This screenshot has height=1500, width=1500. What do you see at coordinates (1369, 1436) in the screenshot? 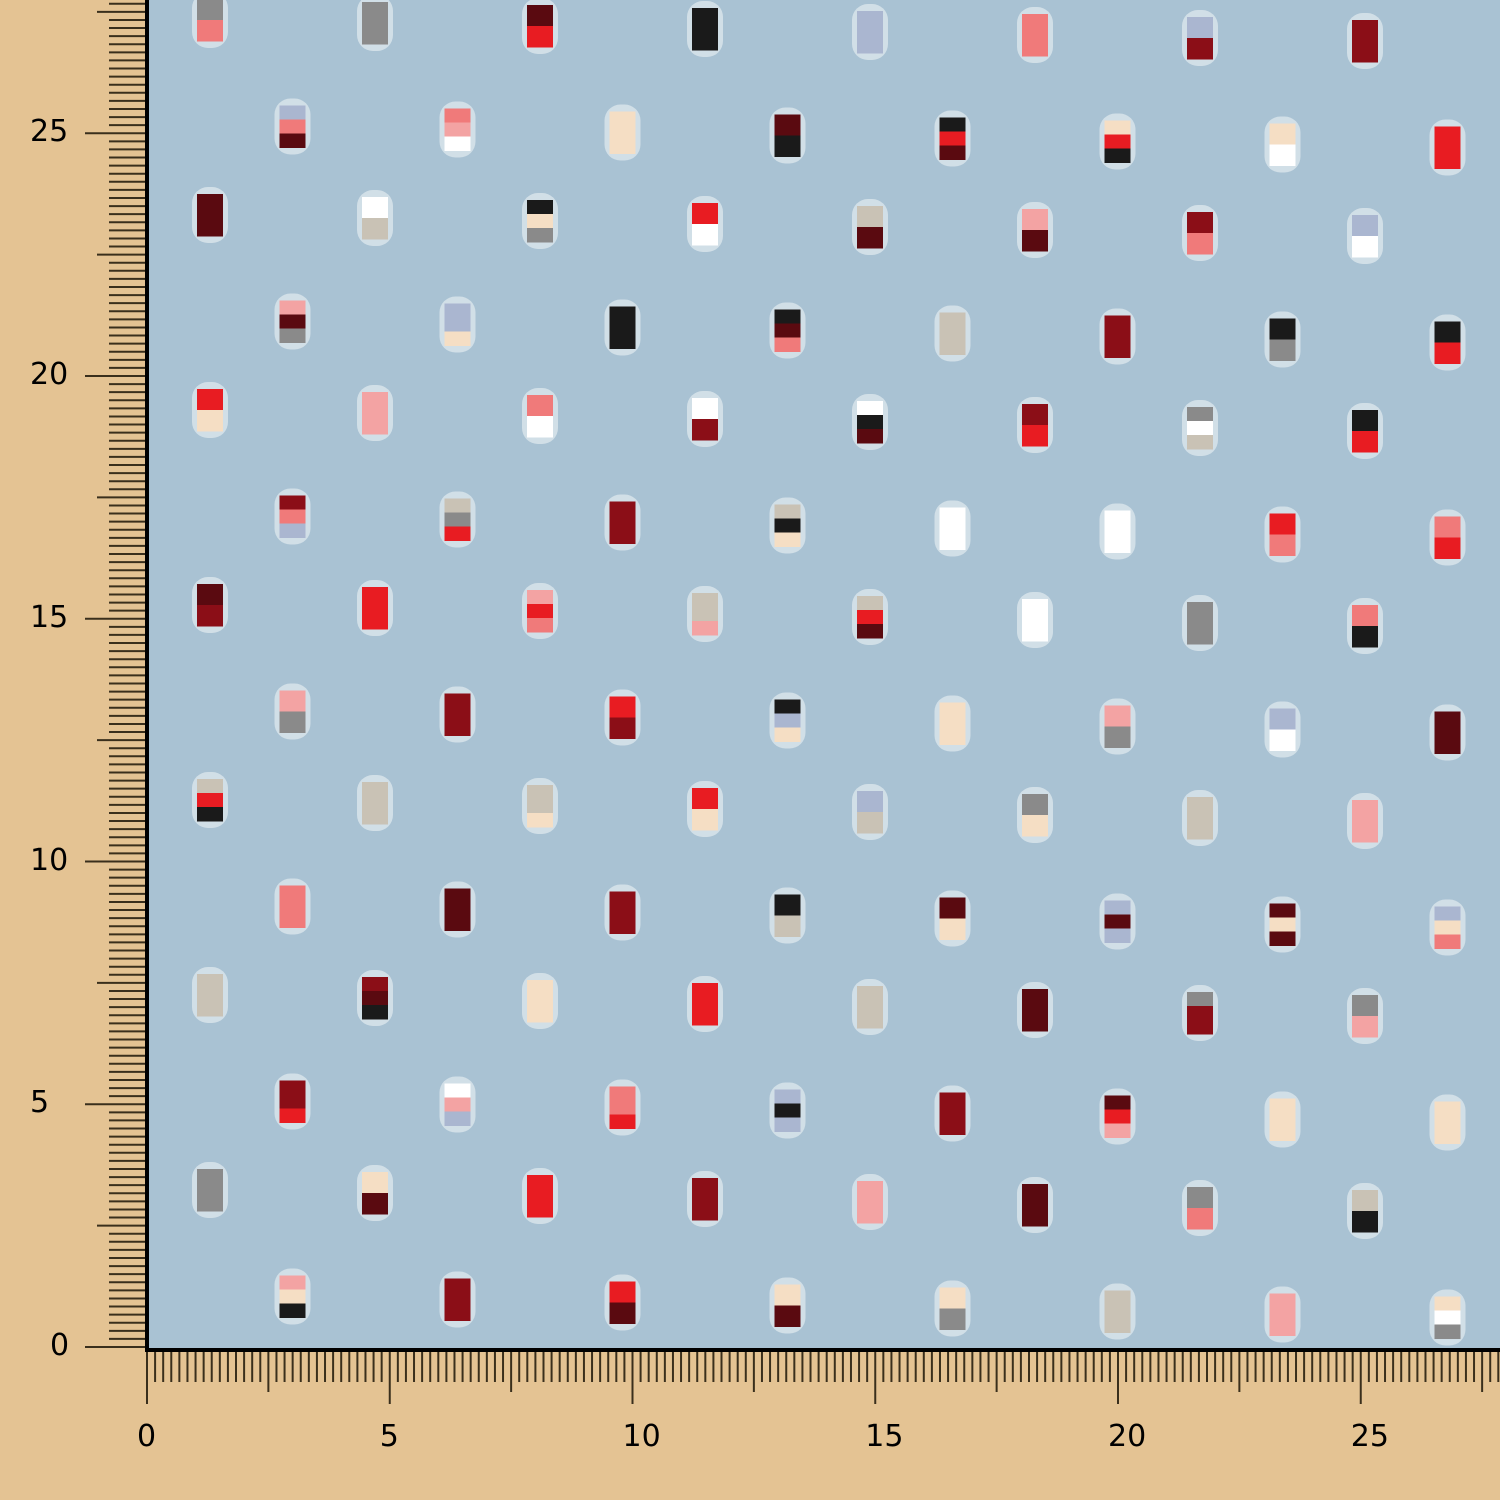
I see `x-tick-label: 25` at bounding box center [1369, 1436].